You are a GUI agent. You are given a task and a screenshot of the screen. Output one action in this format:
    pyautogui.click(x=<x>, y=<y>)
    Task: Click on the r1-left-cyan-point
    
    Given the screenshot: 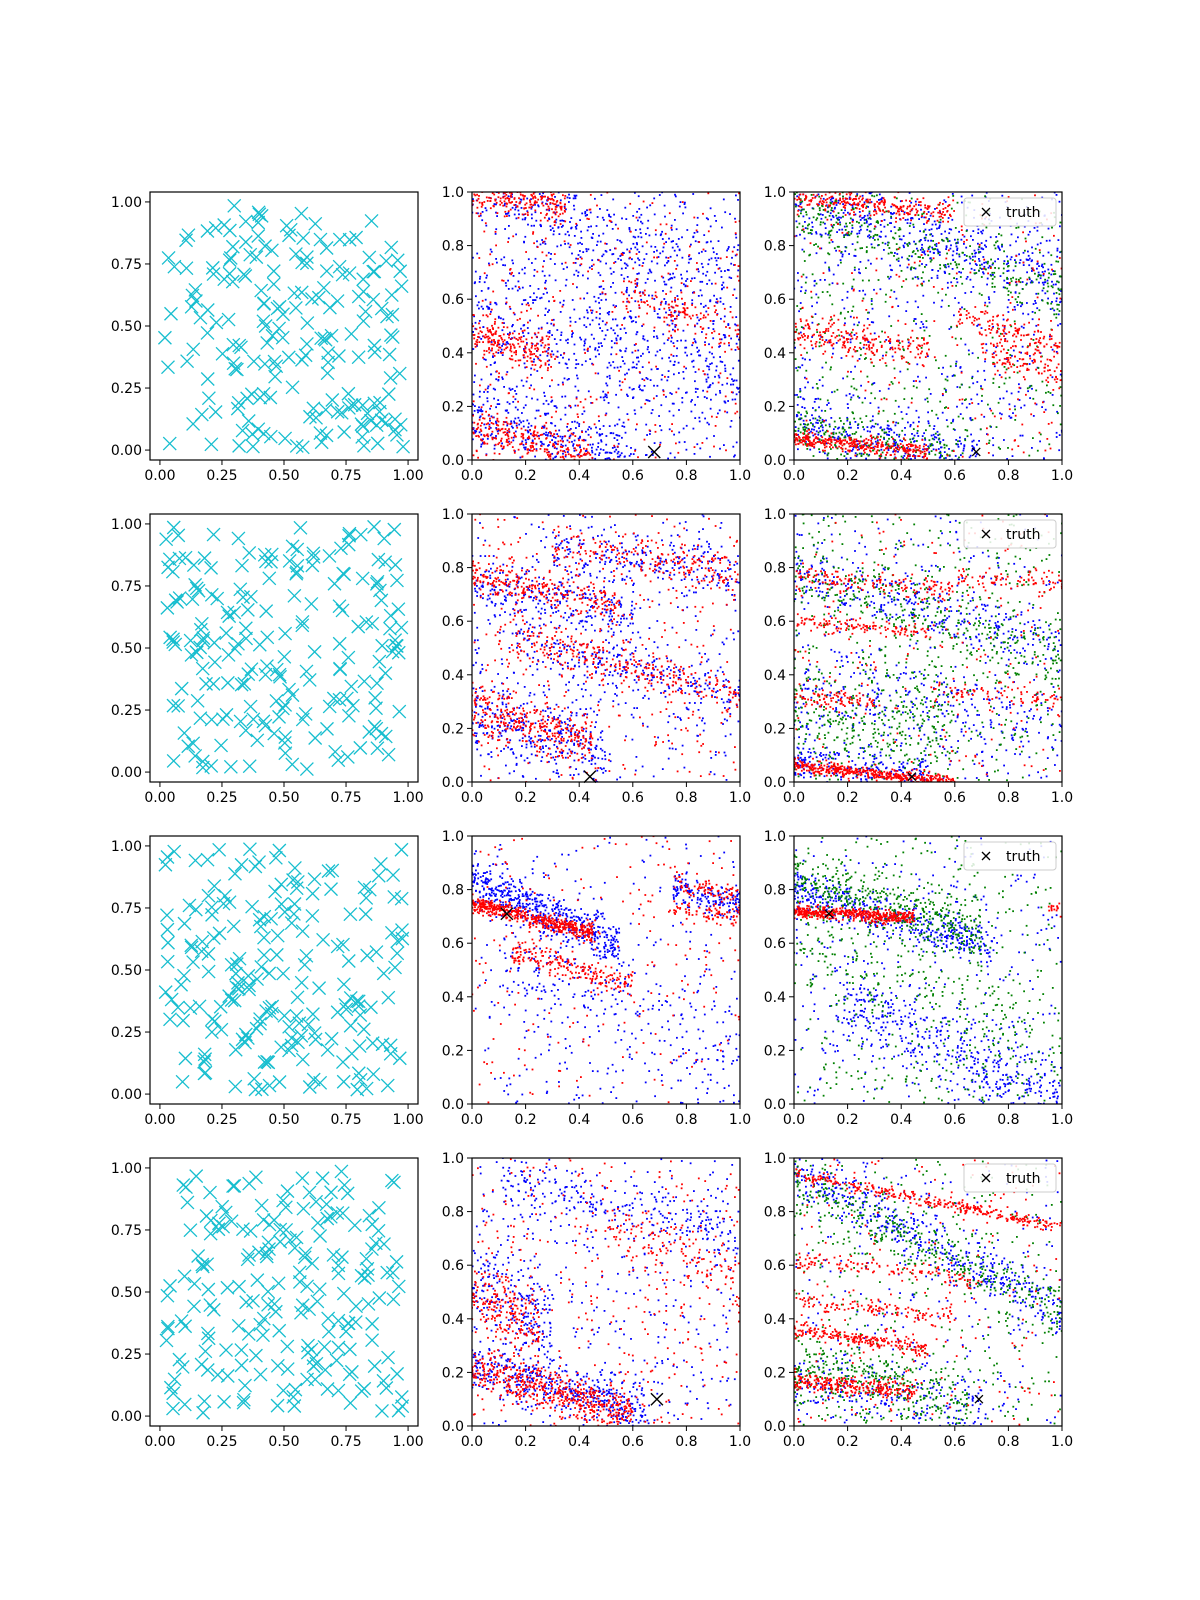 What is the action you would take?
    pyautogui.click(x=309, y=416)
    